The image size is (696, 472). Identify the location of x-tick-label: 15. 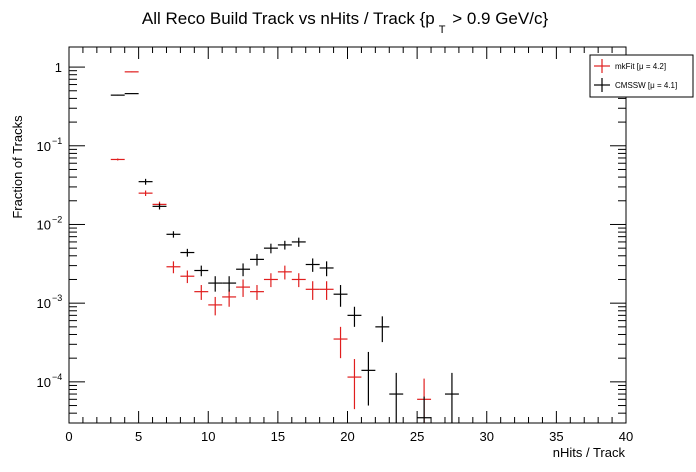
(278, 436).